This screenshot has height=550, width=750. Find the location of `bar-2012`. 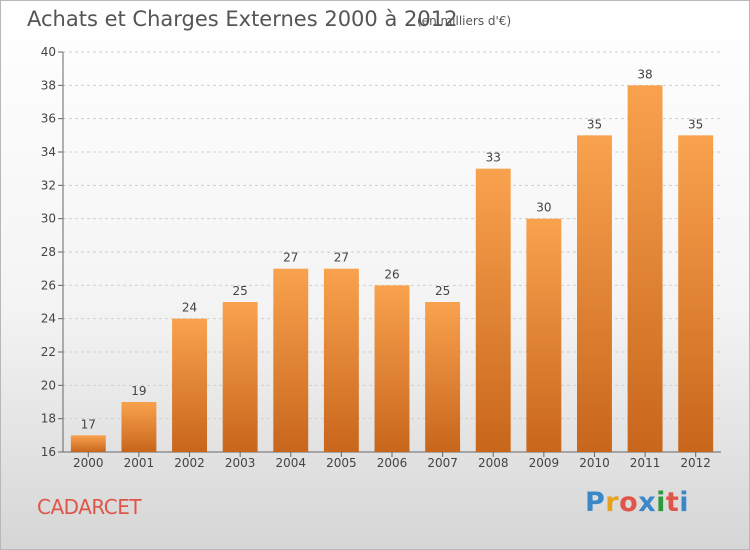

bar-2012 is located at coordinates (696, 294).